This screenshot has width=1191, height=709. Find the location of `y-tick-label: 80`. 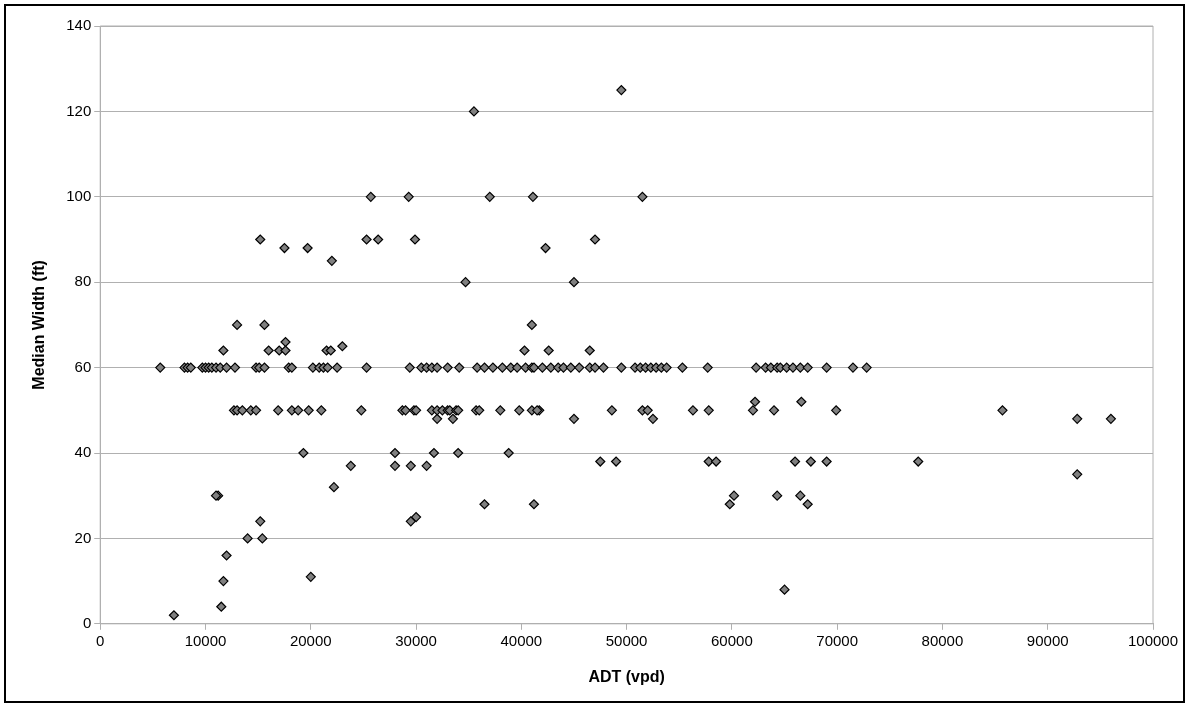

y-tick-label: 80 is located at coordinates (83, 281).